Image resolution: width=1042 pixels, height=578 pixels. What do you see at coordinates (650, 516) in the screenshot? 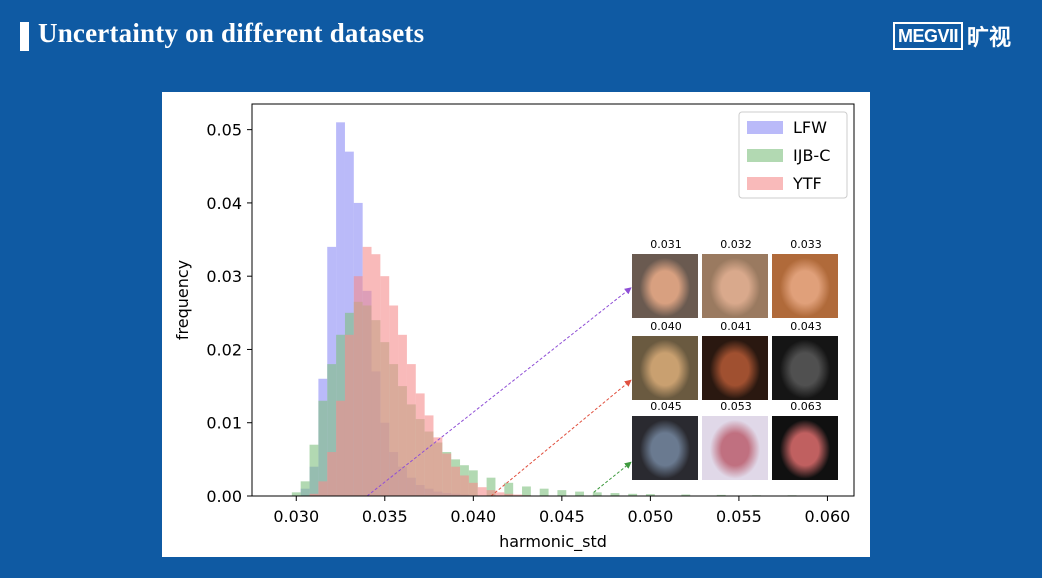
I see `x-tick-label: 0.050` at bounding box center [650, 516].